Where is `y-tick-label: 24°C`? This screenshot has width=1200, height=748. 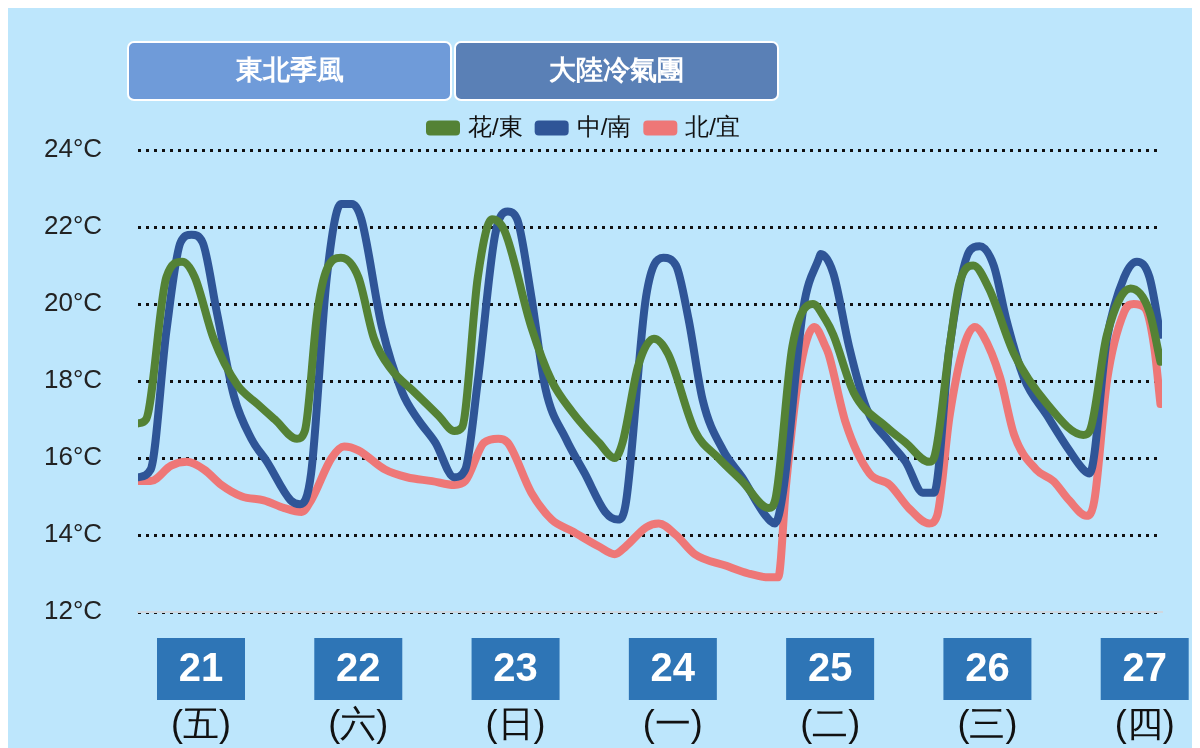
y-tick-label: 24°C is located at coordinates (73, 148).